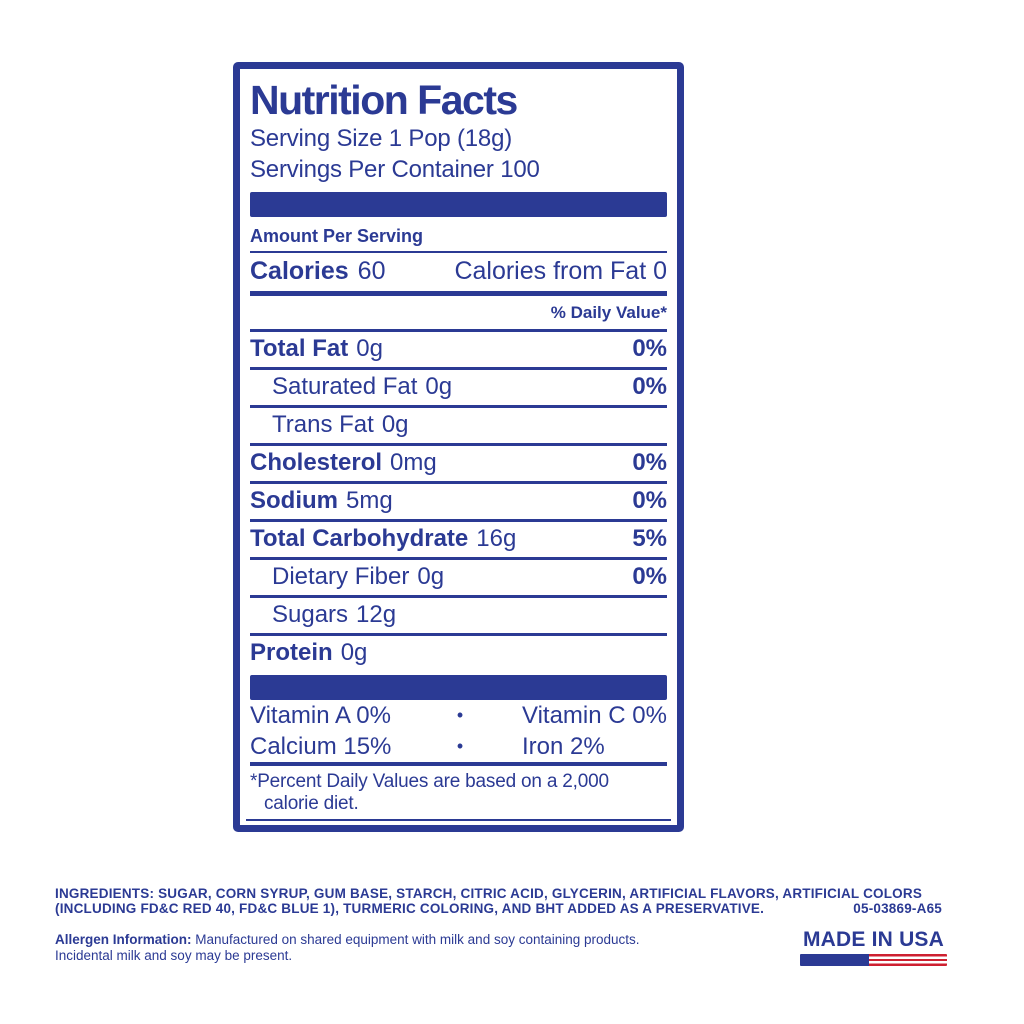 The height and width of the screenshot is (1024, 1024). What do you see at coordinates (321, 500) in the screenshot?
I see `nutrient-name-amount: Sodium 5mg` at bounding box center [321, 500].